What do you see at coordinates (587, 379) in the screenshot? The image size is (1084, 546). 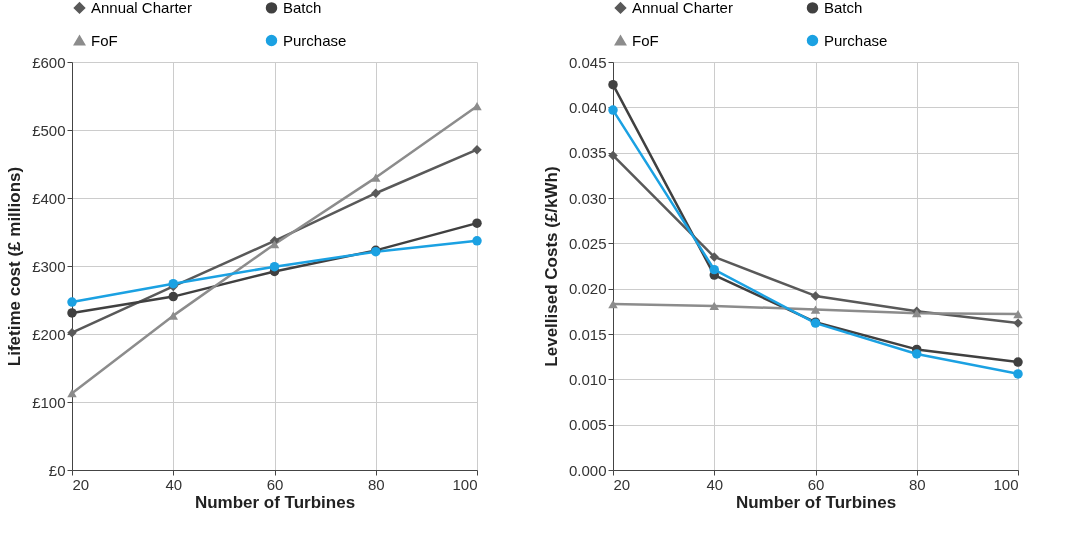 I see `y-tick-label: 0.010` at bounding box center [587, 379].